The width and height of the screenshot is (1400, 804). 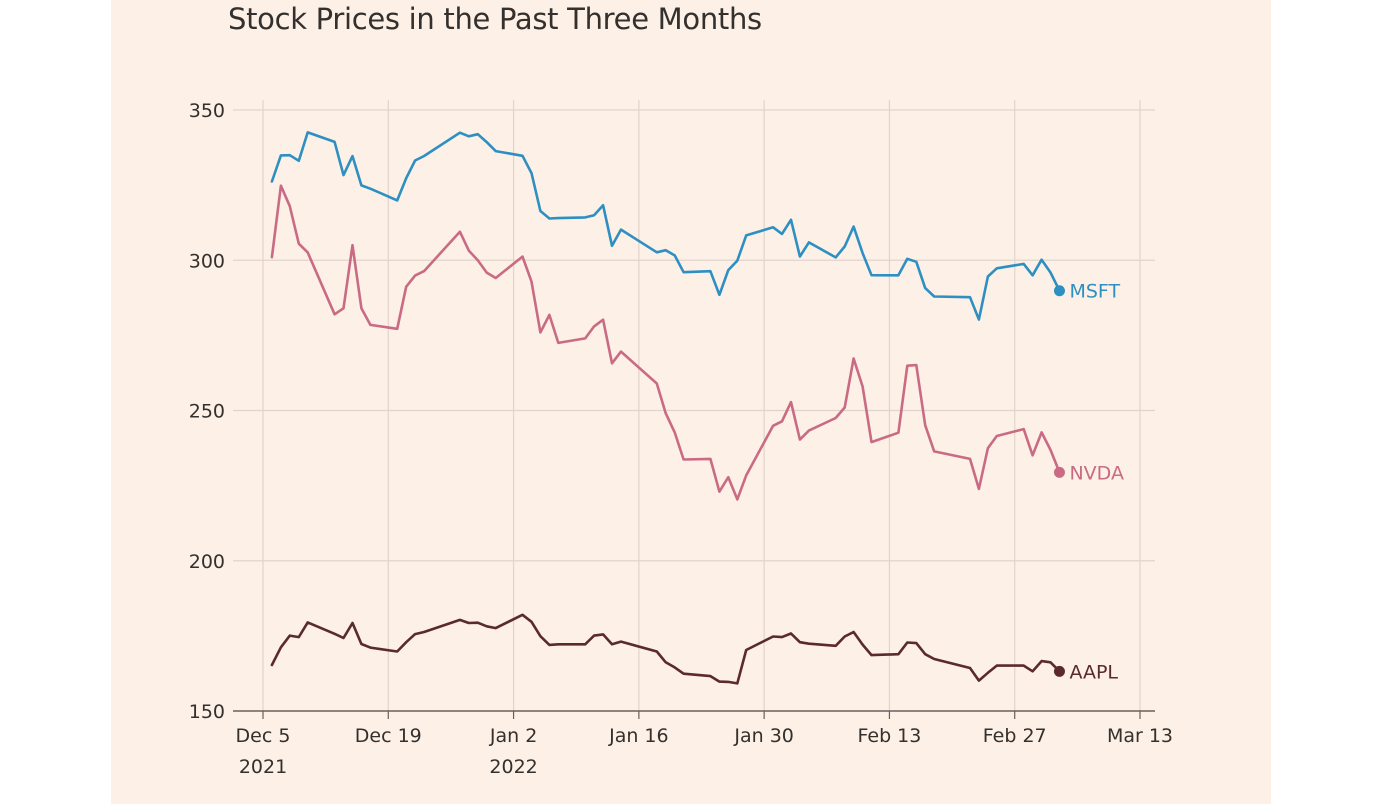 I want to click on series-line-msft, so click(x=665, y=226).